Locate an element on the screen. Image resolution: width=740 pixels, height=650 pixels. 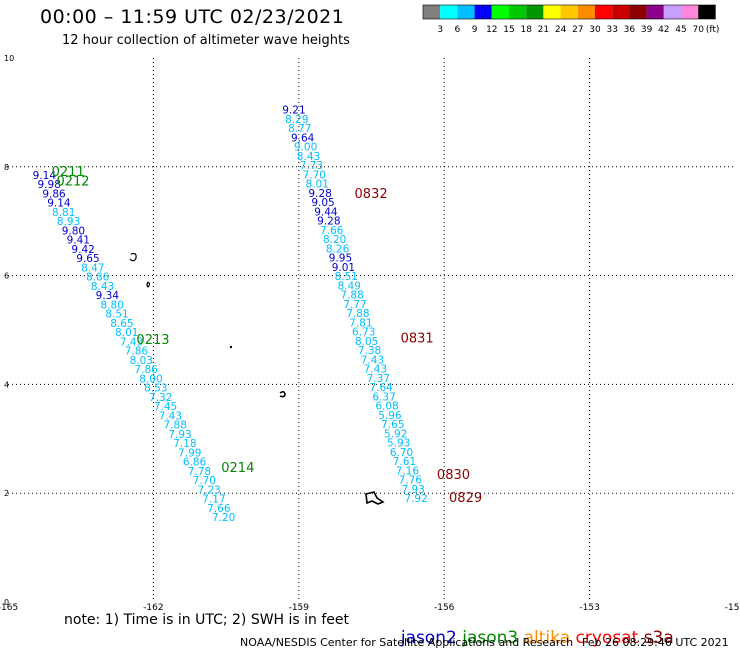
y-tick-label: 4 is located at coordinates (6, 384).